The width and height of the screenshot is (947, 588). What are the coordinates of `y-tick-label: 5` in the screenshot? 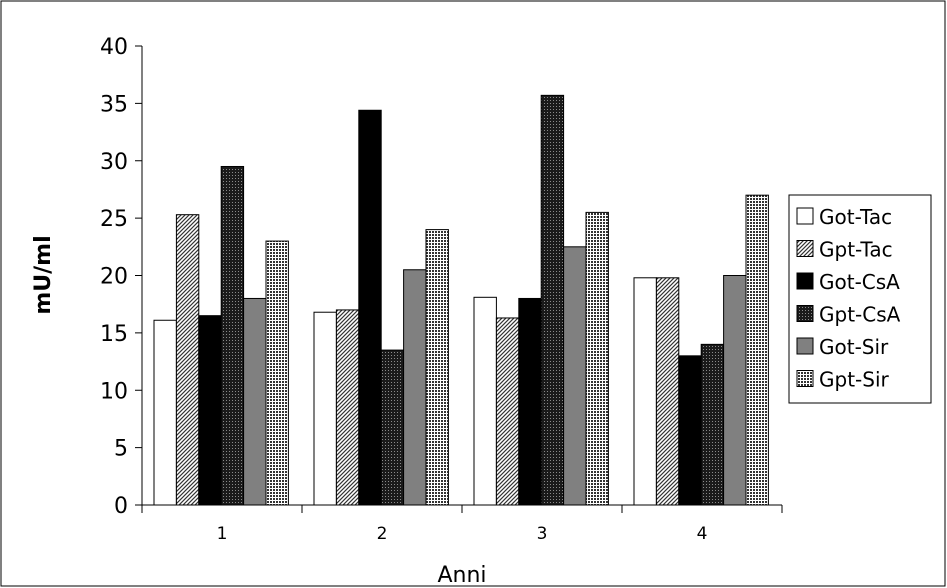 It's located at (121, 449).